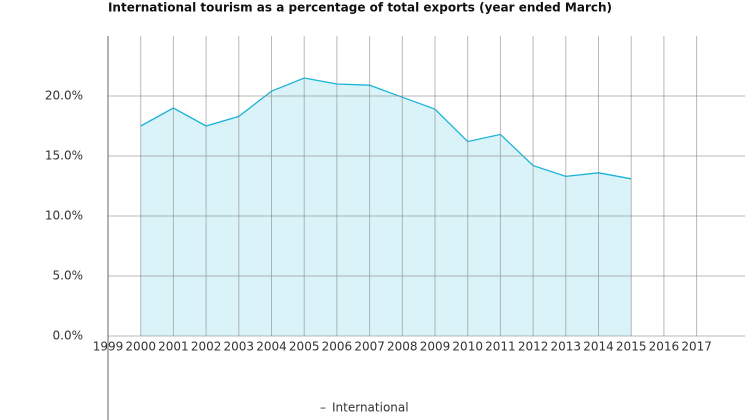  Describe the element at coordinates (370, 408) in the screenshot. I see `legend-label: International` at that location.